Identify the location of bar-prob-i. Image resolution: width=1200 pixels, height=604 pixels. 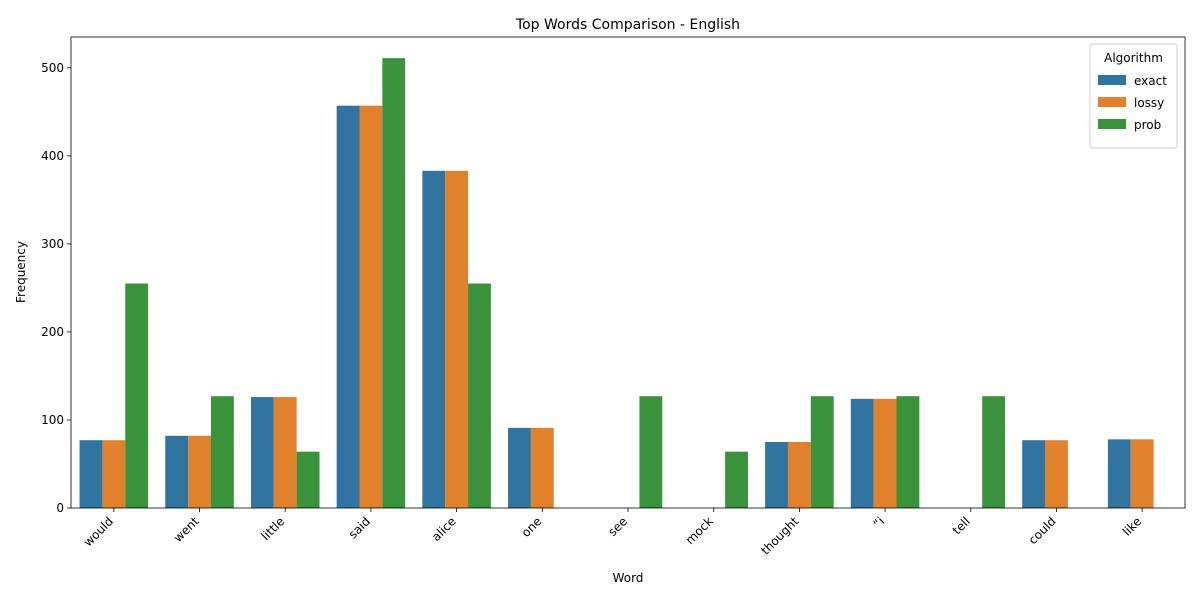
(908, 452).